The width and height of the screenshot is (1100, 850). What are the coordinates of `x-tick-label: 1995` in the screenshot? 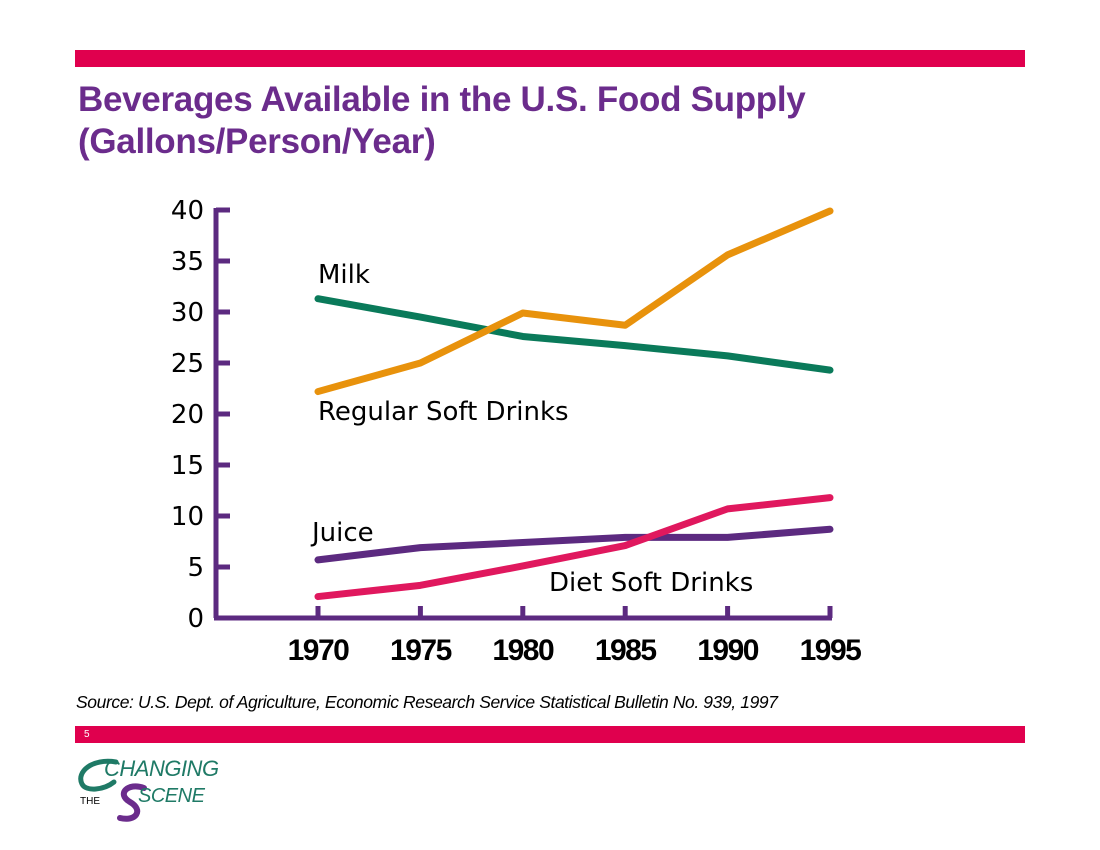 It's located at (831, 650).